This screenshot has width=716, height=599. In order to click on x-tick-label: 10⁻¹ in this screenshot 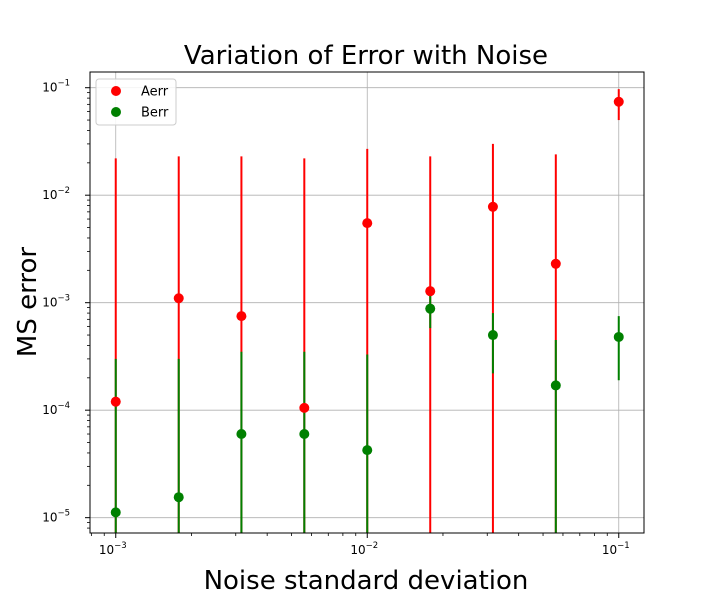, I will do `click(616, 549)`.